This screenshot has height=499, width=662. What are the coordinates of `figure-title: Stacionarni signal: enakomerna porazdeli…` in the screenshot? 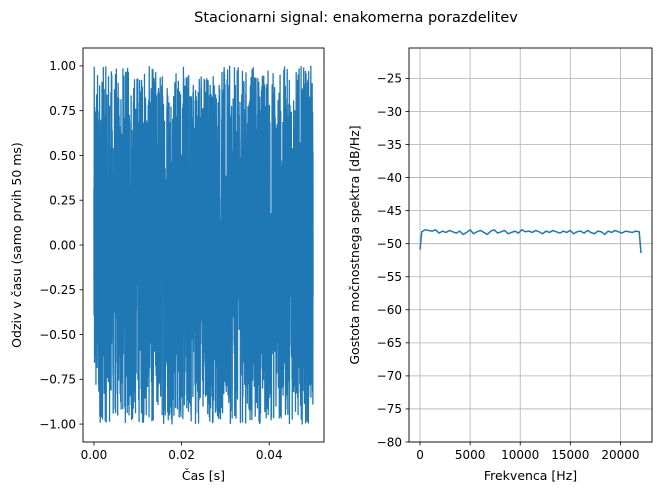 It's located at (356, 18).